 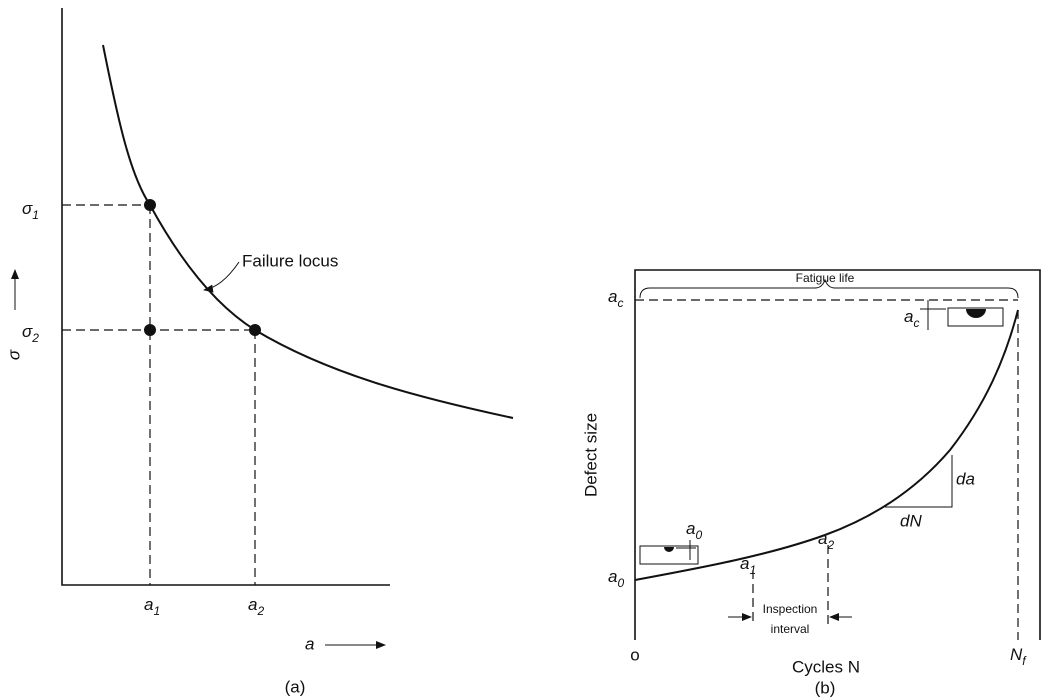 I want to click on slope-triangle, so click(x=919, y=481).